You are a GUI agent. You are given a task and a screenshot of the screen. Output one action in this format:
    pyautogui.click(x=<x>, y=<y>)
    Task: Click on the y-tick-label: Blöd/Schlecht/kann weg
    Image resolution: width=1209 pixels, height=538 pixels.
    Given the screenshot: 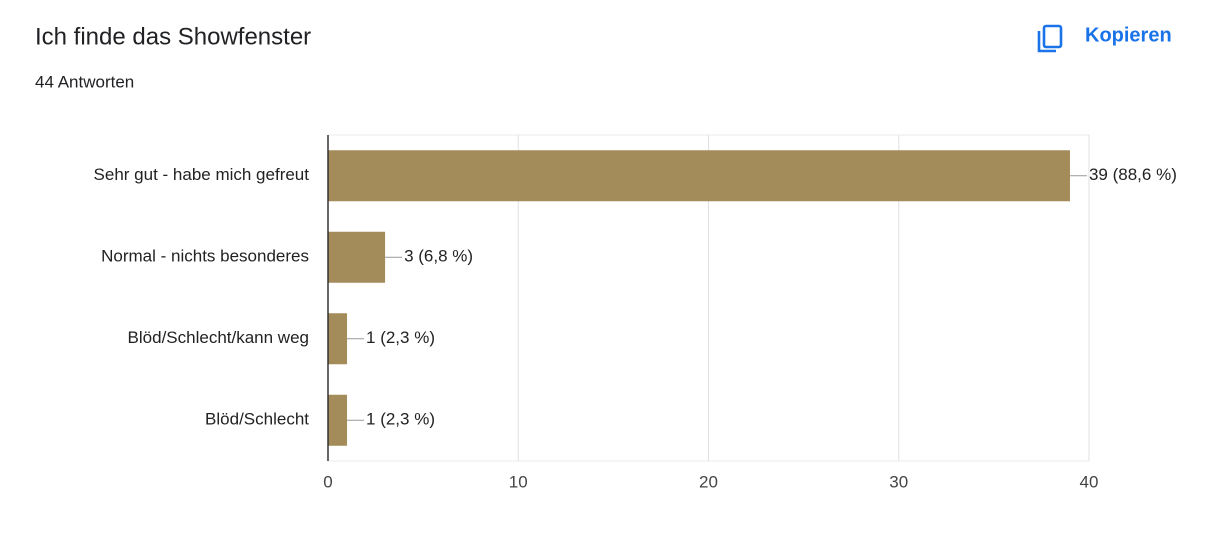 What is the action you would take?
    pyautogui.click(x=218, y=337)
    